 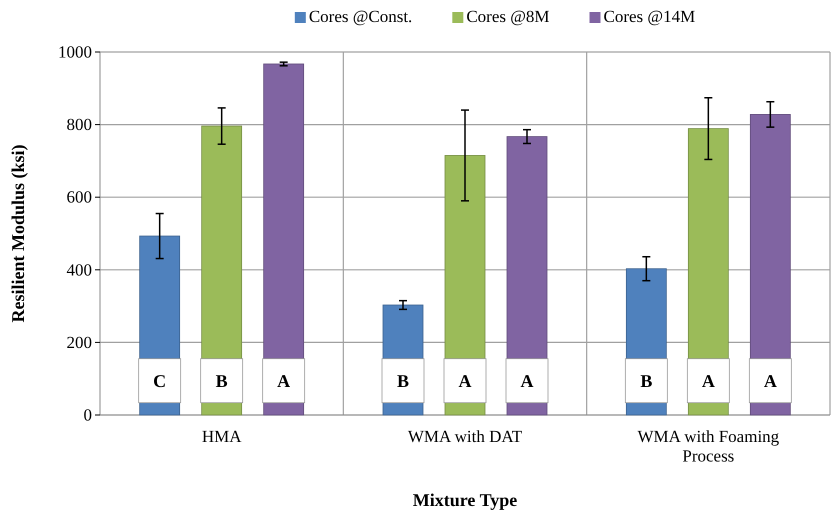 What do you see at coordinates (79, 124) in the screenshot?
I see `y-tick-label: 800` at bounding box center [79, 124].